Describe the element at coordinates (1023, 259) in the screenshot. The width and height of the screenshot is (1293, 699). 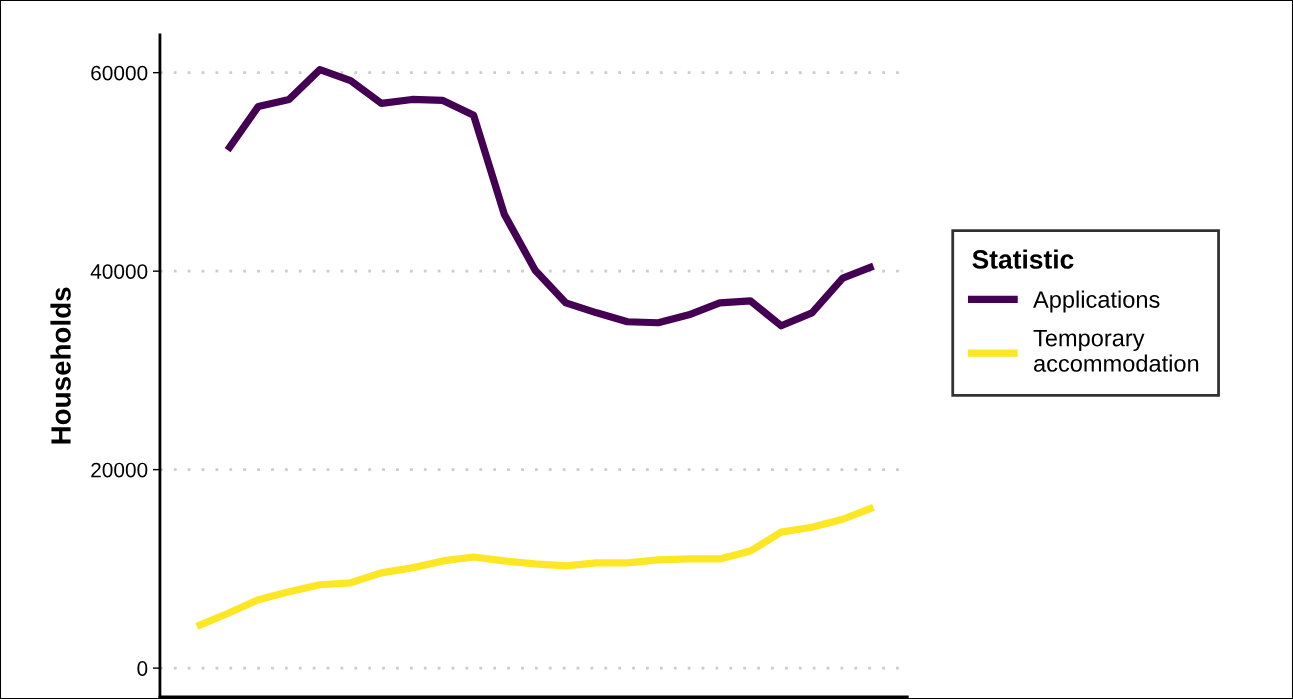
I see `legend-title: Statistic` at that location.